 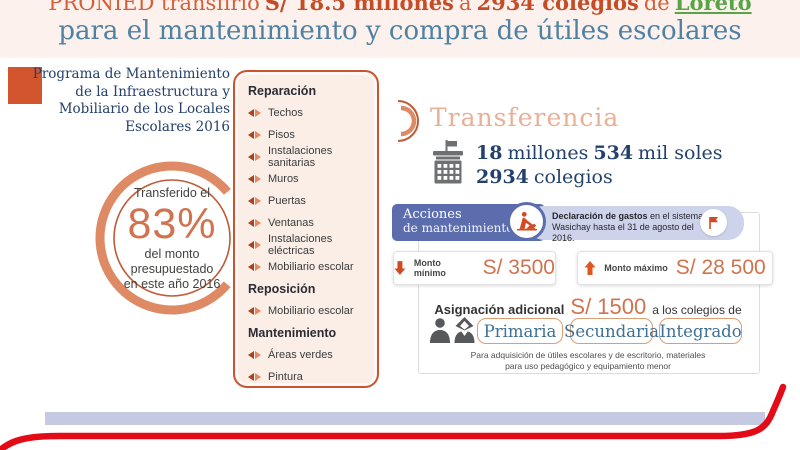 I want to click on max-amount-label: Monto máximo, so click(x=636, y=268).